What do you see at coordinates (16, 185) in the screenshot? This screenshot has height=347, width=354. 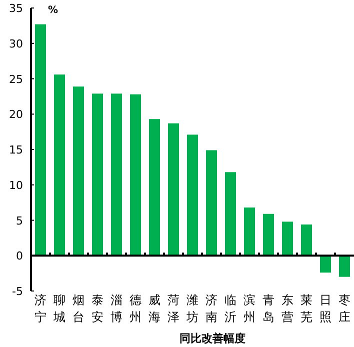 I see `y-tick-label: 10` at bounding box center [16, 185].